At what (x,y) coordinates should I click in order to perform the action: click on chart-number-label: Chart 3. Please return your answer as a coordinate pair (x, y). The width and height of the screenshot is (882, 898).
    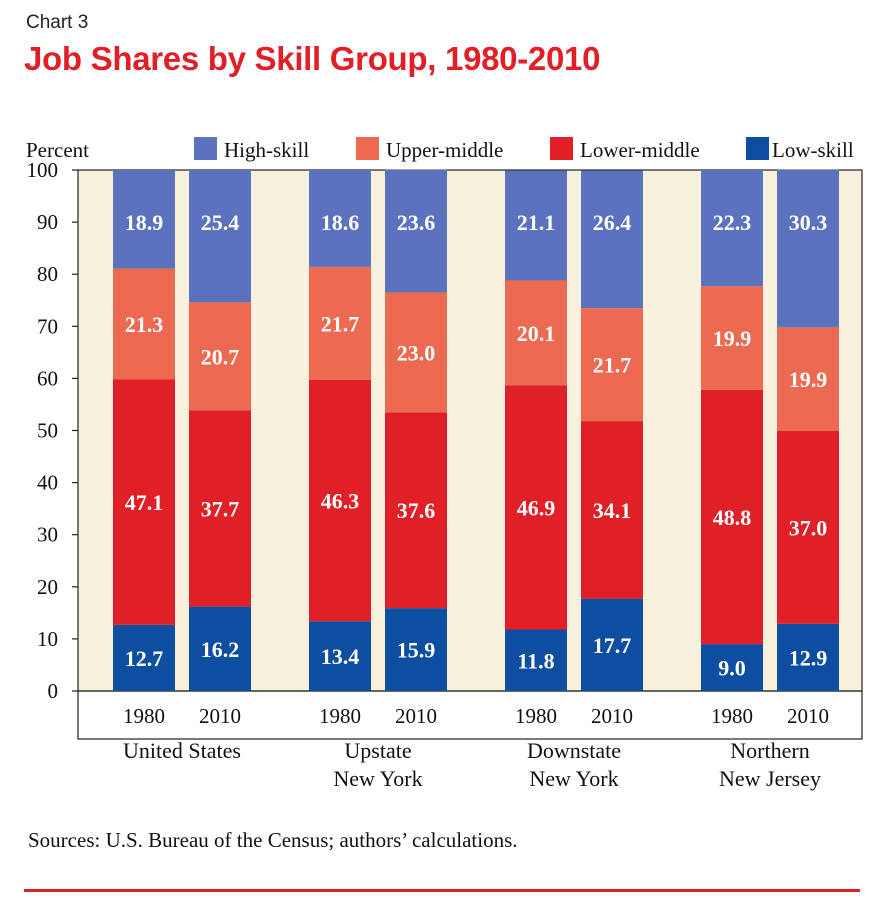
    Looking at the image, I should click on (57, 22).